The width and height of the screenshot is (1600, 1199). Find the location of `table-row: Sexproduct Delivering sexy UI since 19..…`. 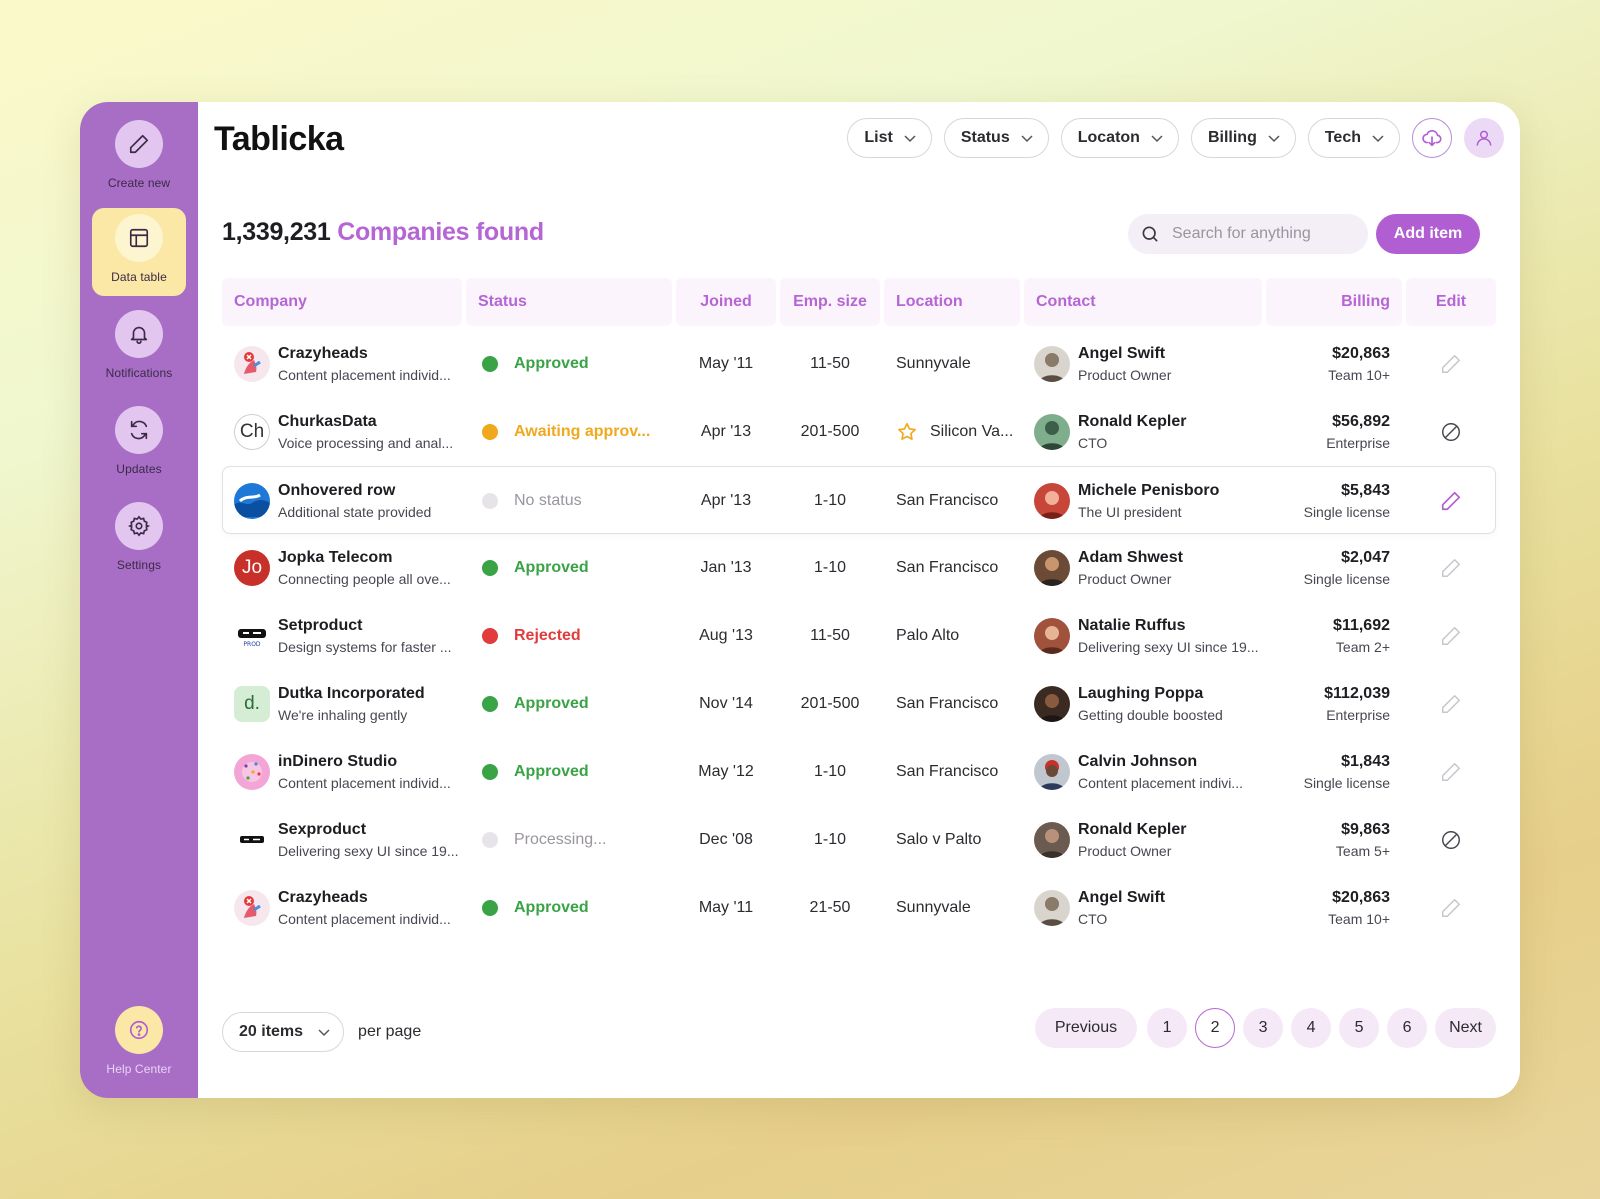

table-row: Sexproduct Delivering sexy UI since 19..… is located at coordinates (859, 840).